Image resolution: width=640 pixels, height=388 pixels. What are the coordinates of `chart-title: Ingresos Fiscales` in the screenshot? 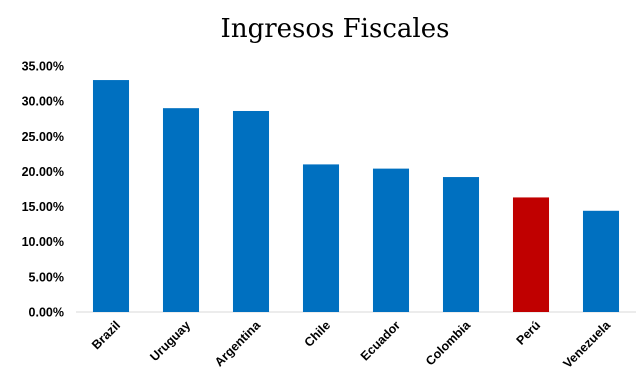 It's located at (335, 29).